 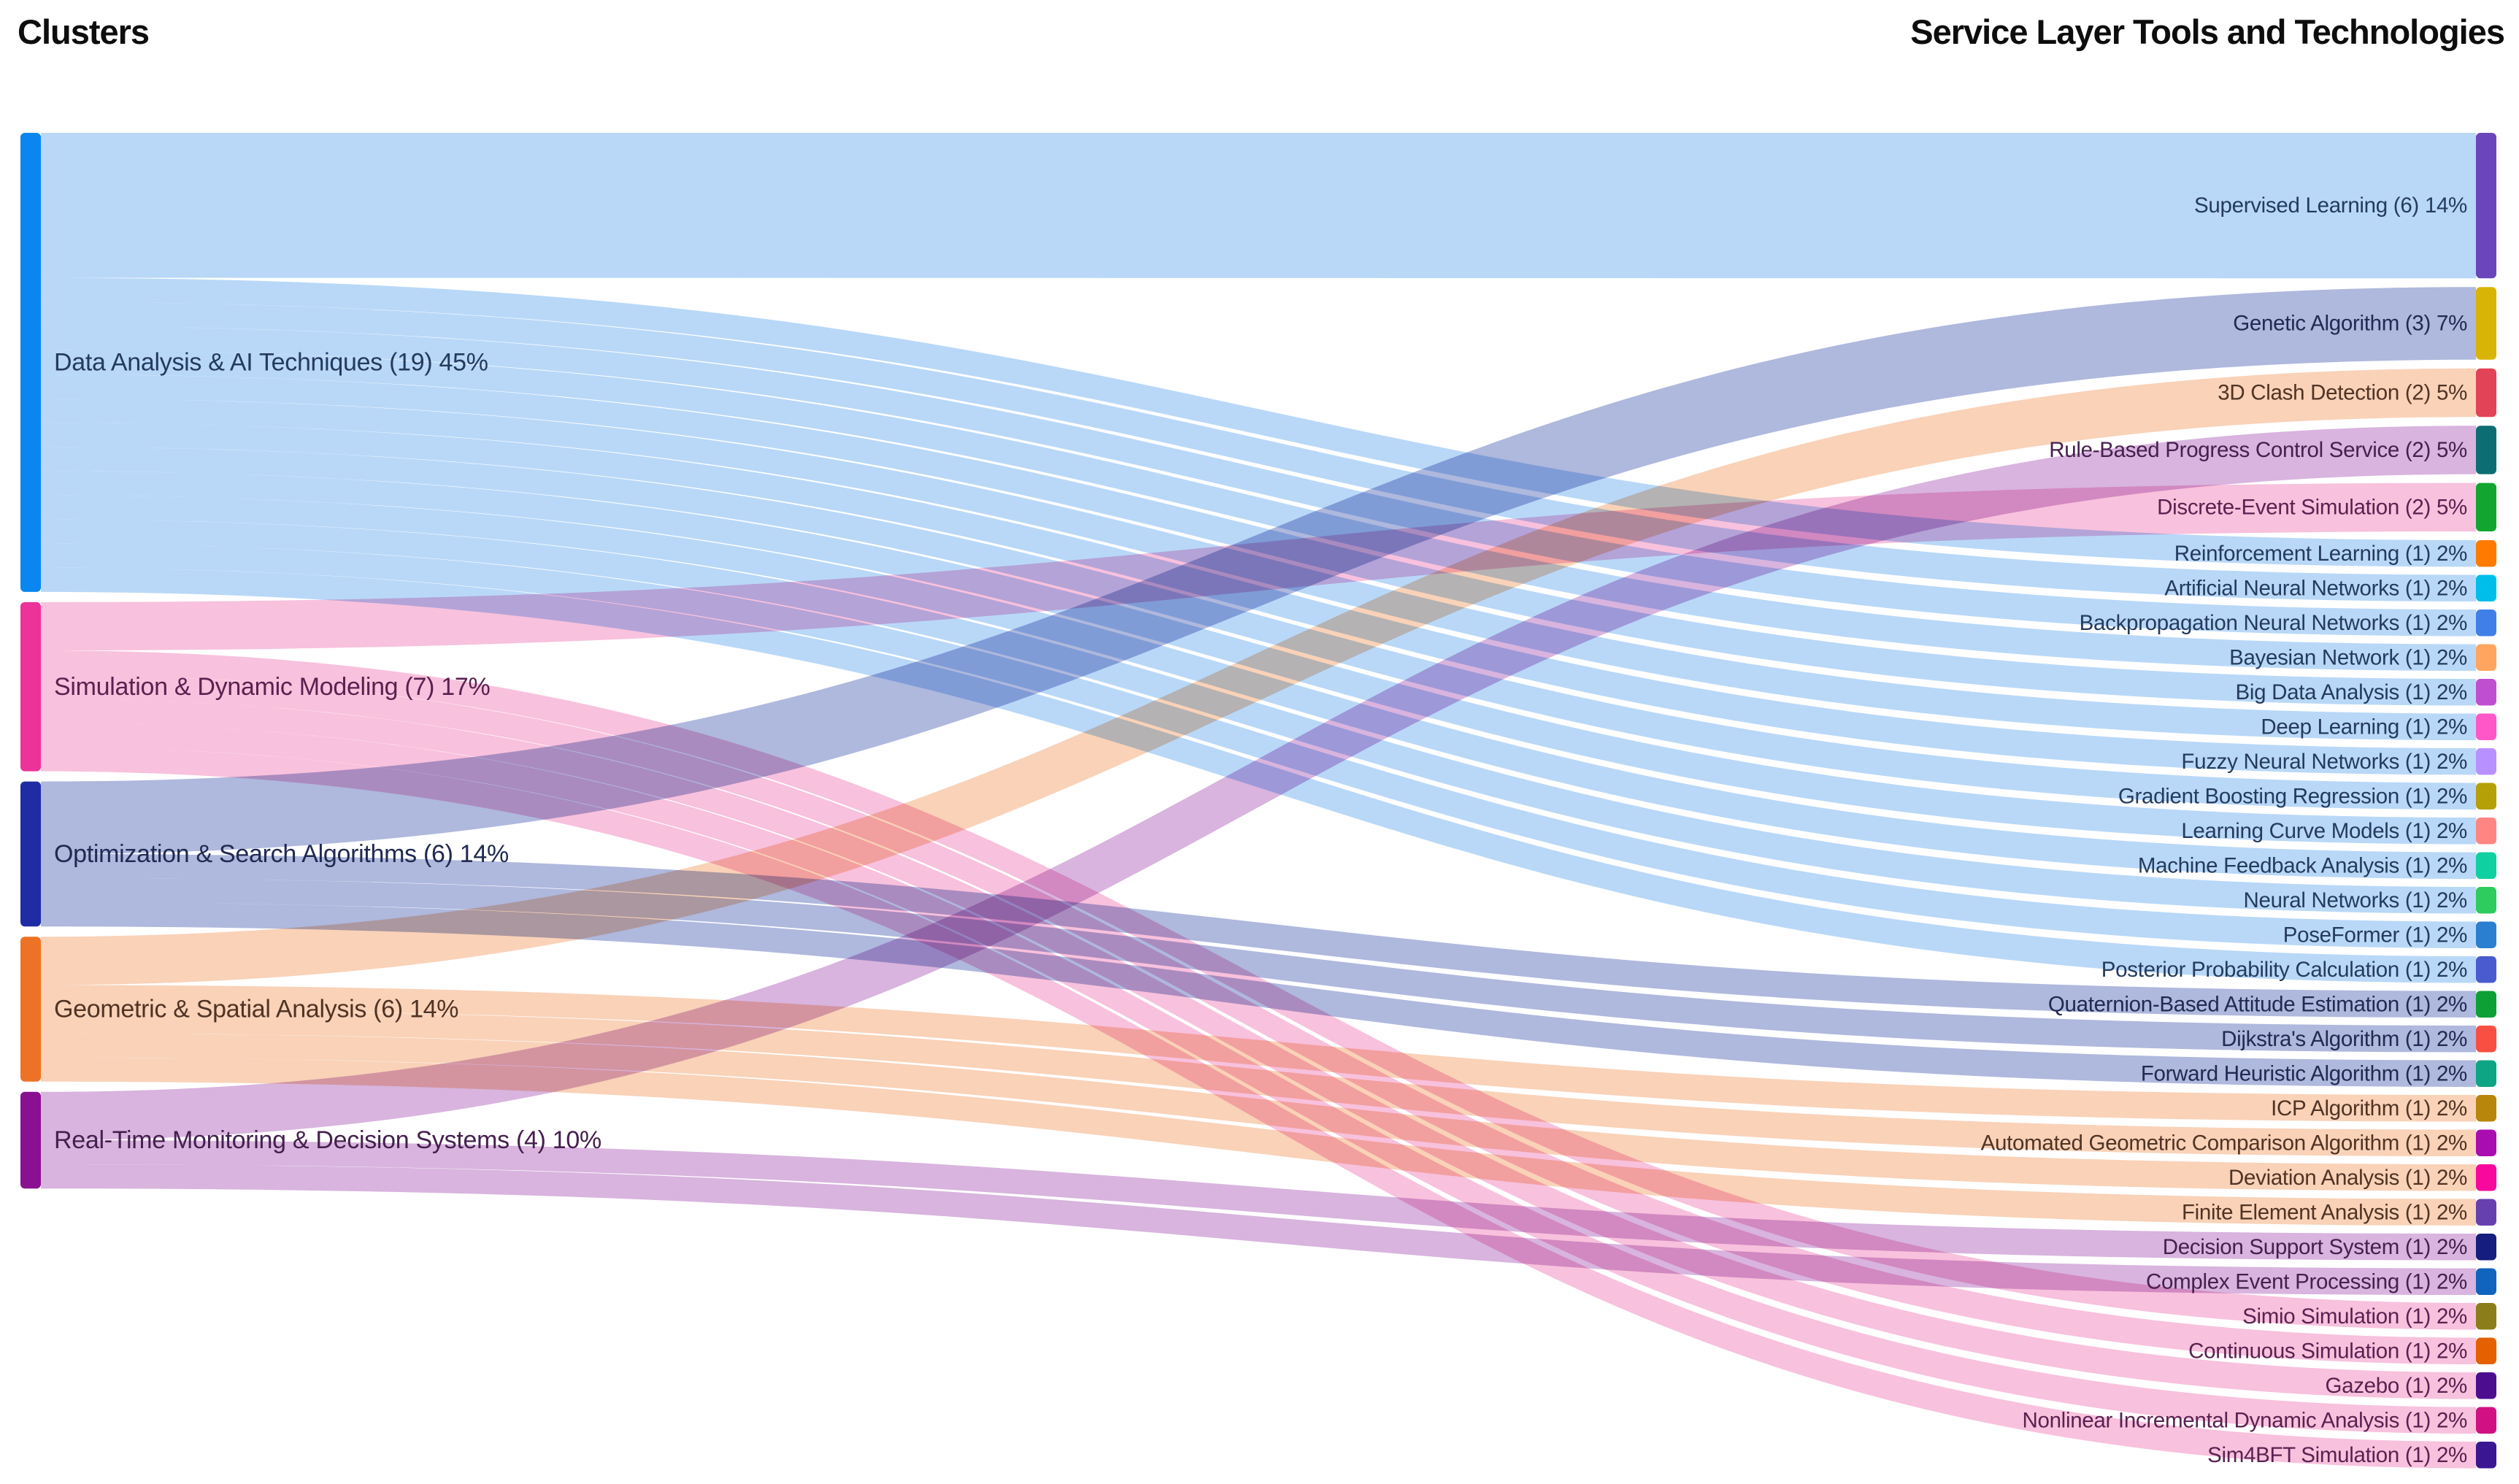 I want to click on tool-label-29: Gazebo (1) 2%, so click(x=2396, y=1386).